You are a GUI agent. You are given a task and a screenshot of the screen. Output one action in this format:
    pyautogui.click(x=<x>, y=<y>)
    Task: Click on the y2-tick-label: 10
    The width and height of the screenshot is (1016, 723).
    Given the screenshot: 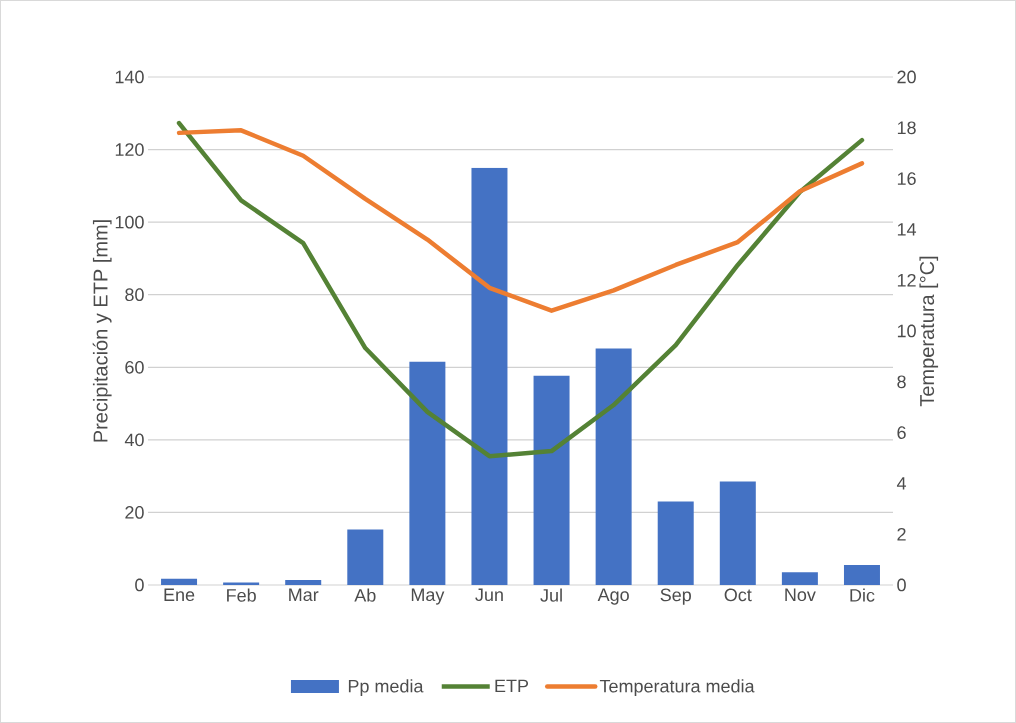 What is the action you would take?
    pyautogui.click(x=906, y=331)
    